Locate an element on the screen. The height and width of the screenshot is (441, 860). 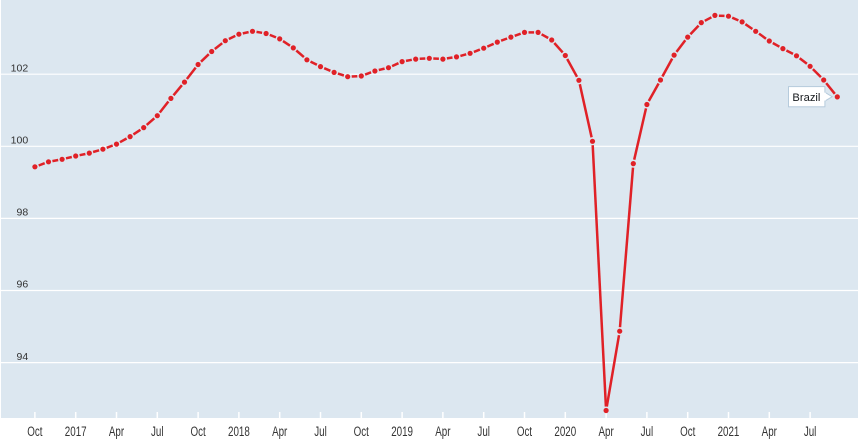
svg-text: 2018 is located at coordinates (239, 431).